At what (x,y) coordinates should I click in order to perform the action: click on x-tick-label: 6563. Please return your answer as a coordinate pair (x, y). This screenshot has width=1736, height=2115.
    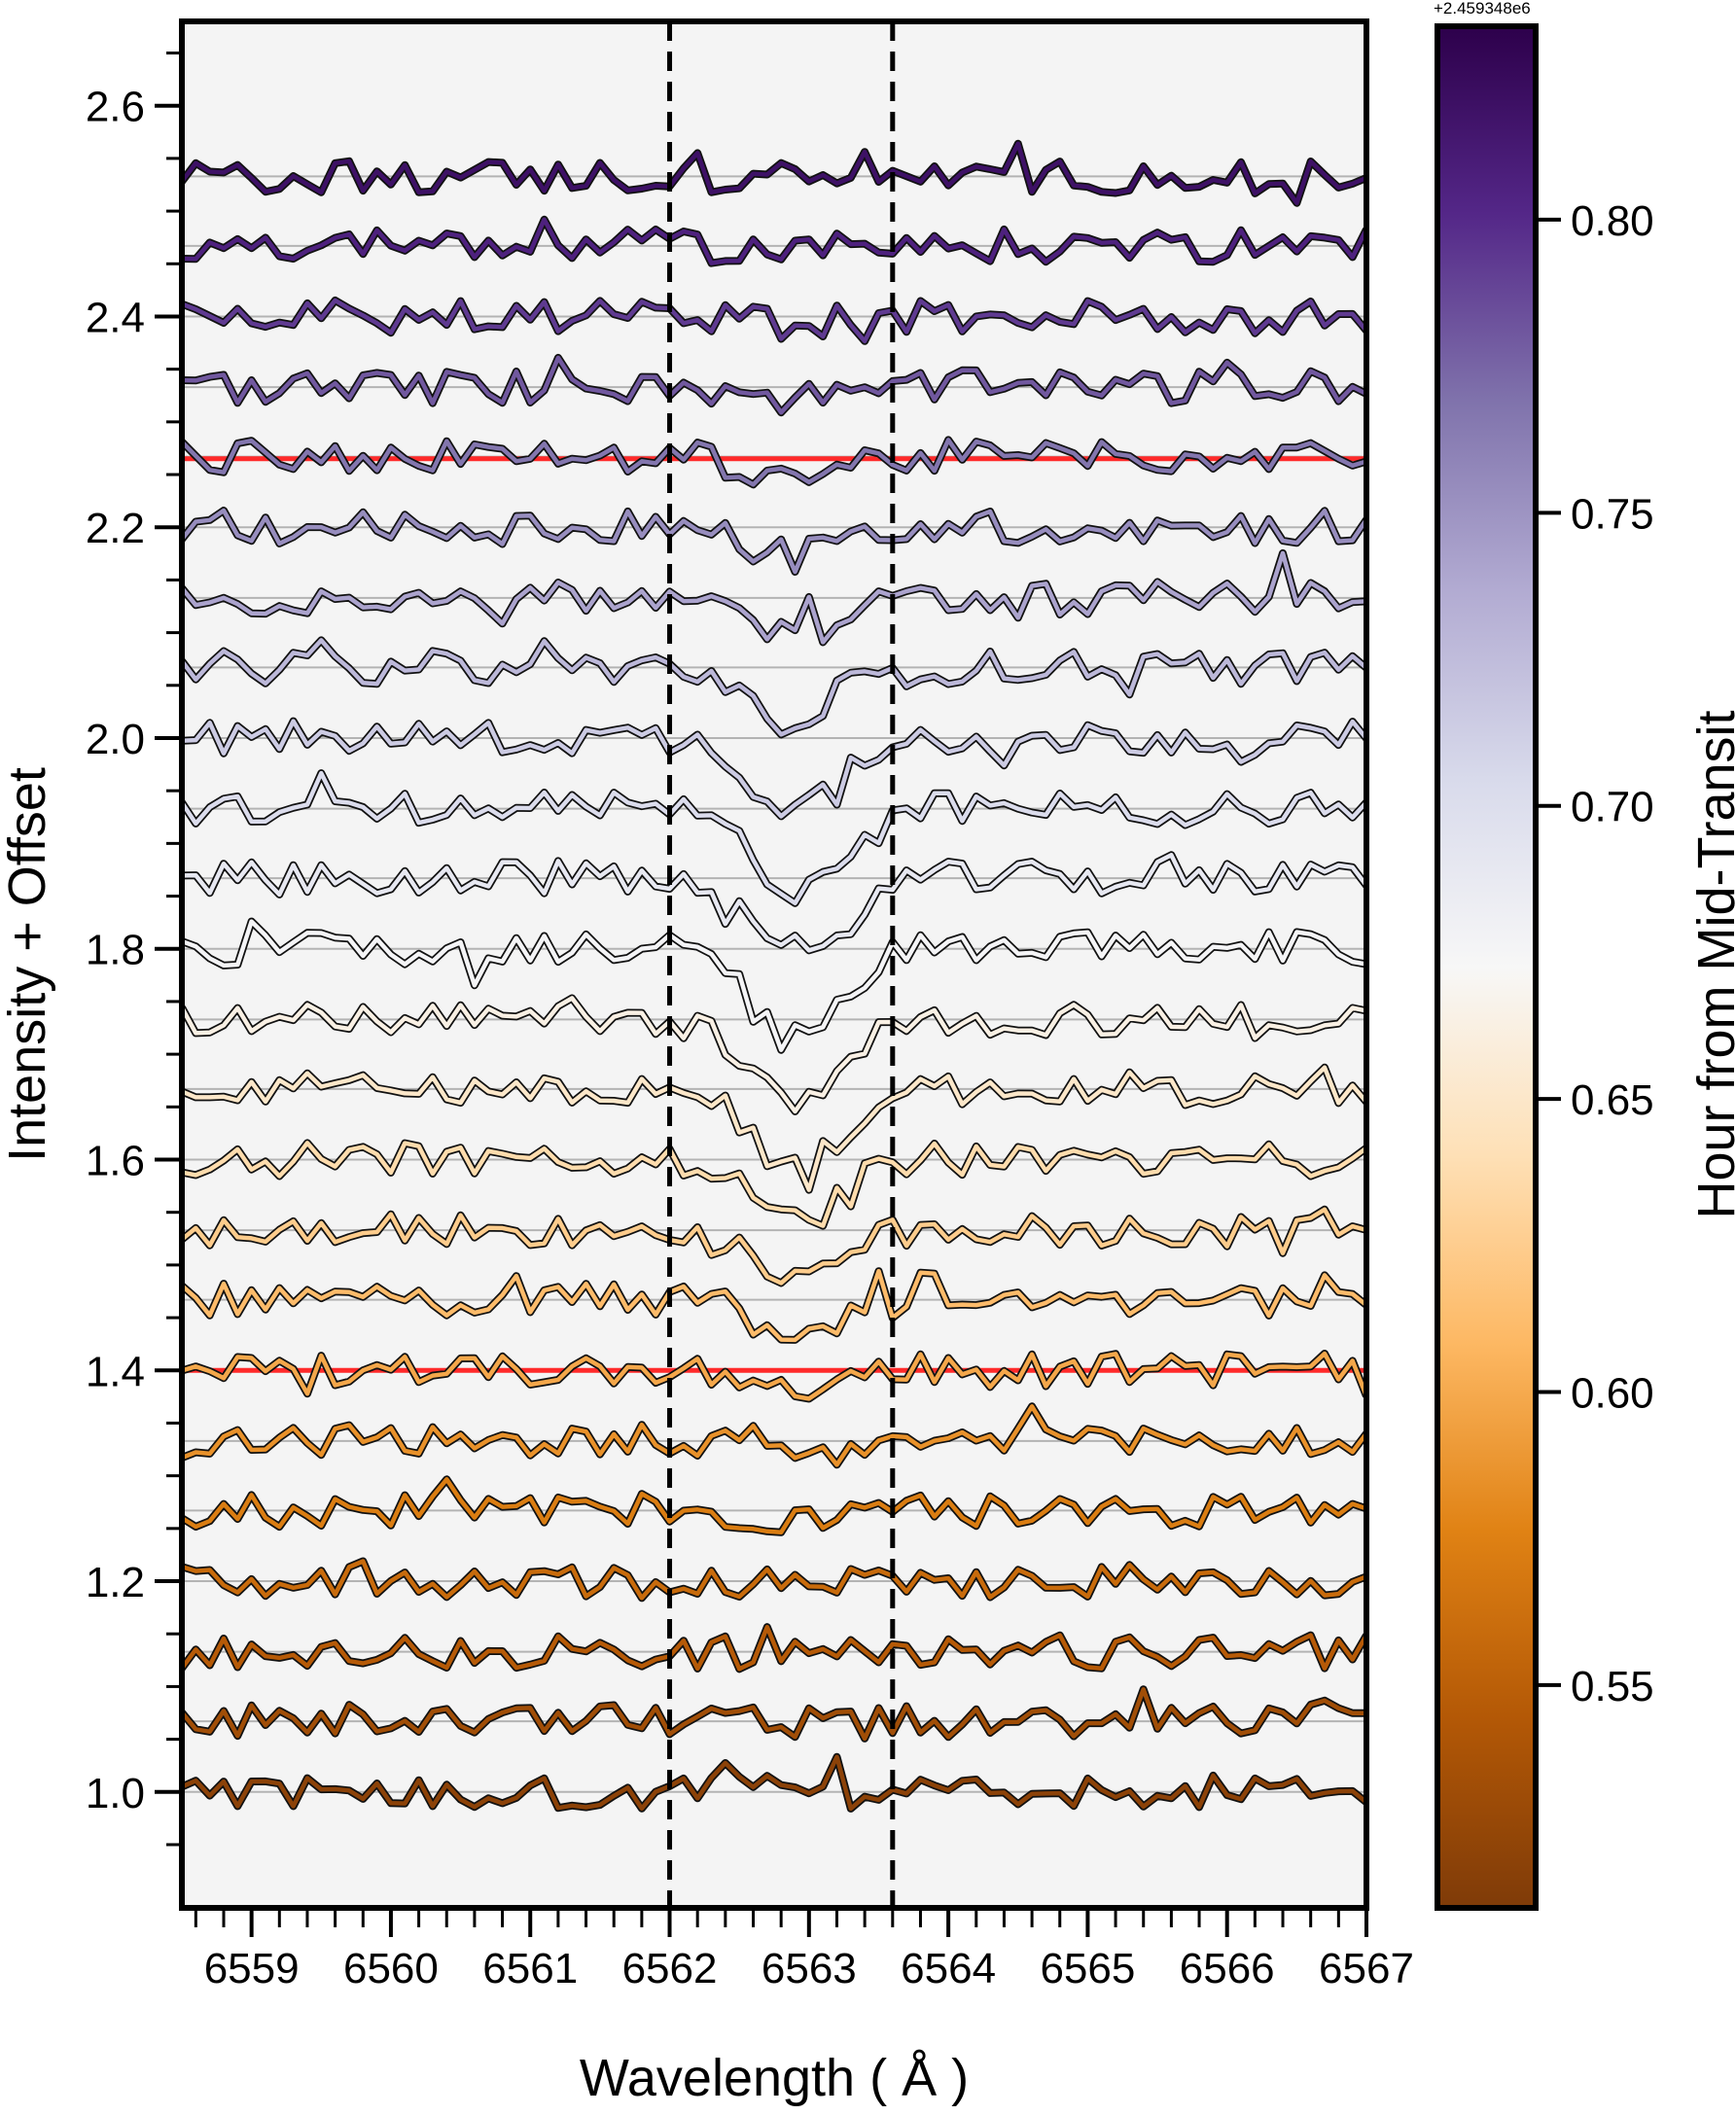
    Looking at the image, I should click on (810, 1968).